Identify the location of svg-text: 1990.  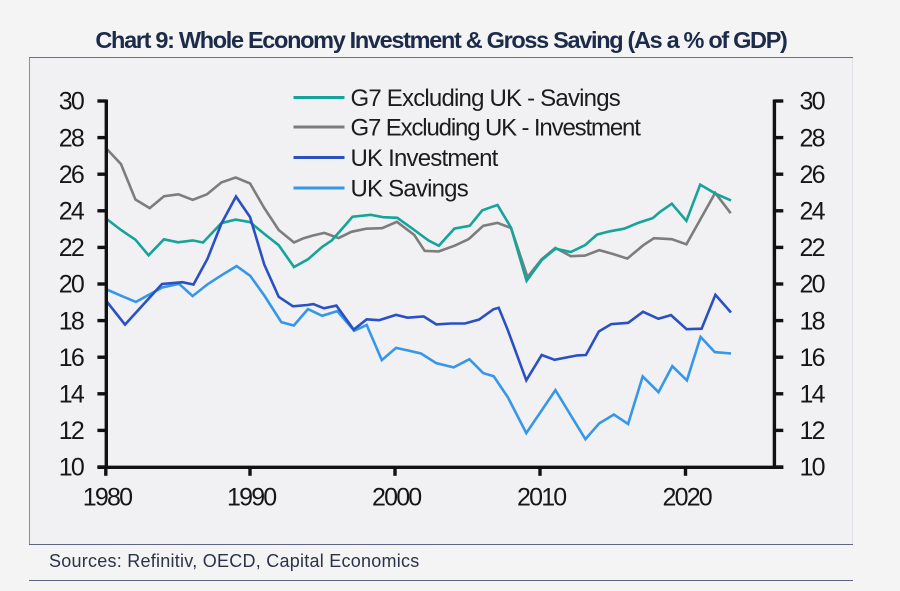
(251, 497).